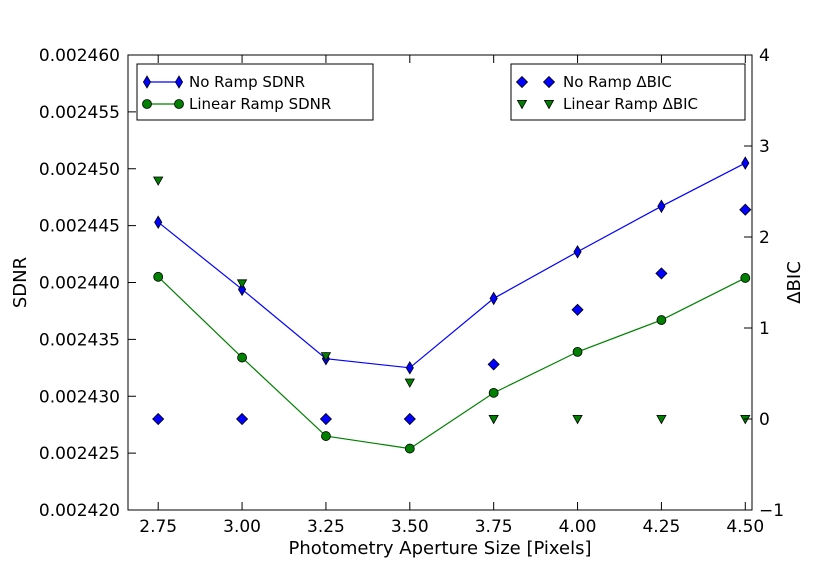  I want to click on y-right-tick-label: 3, so click(764, 147).